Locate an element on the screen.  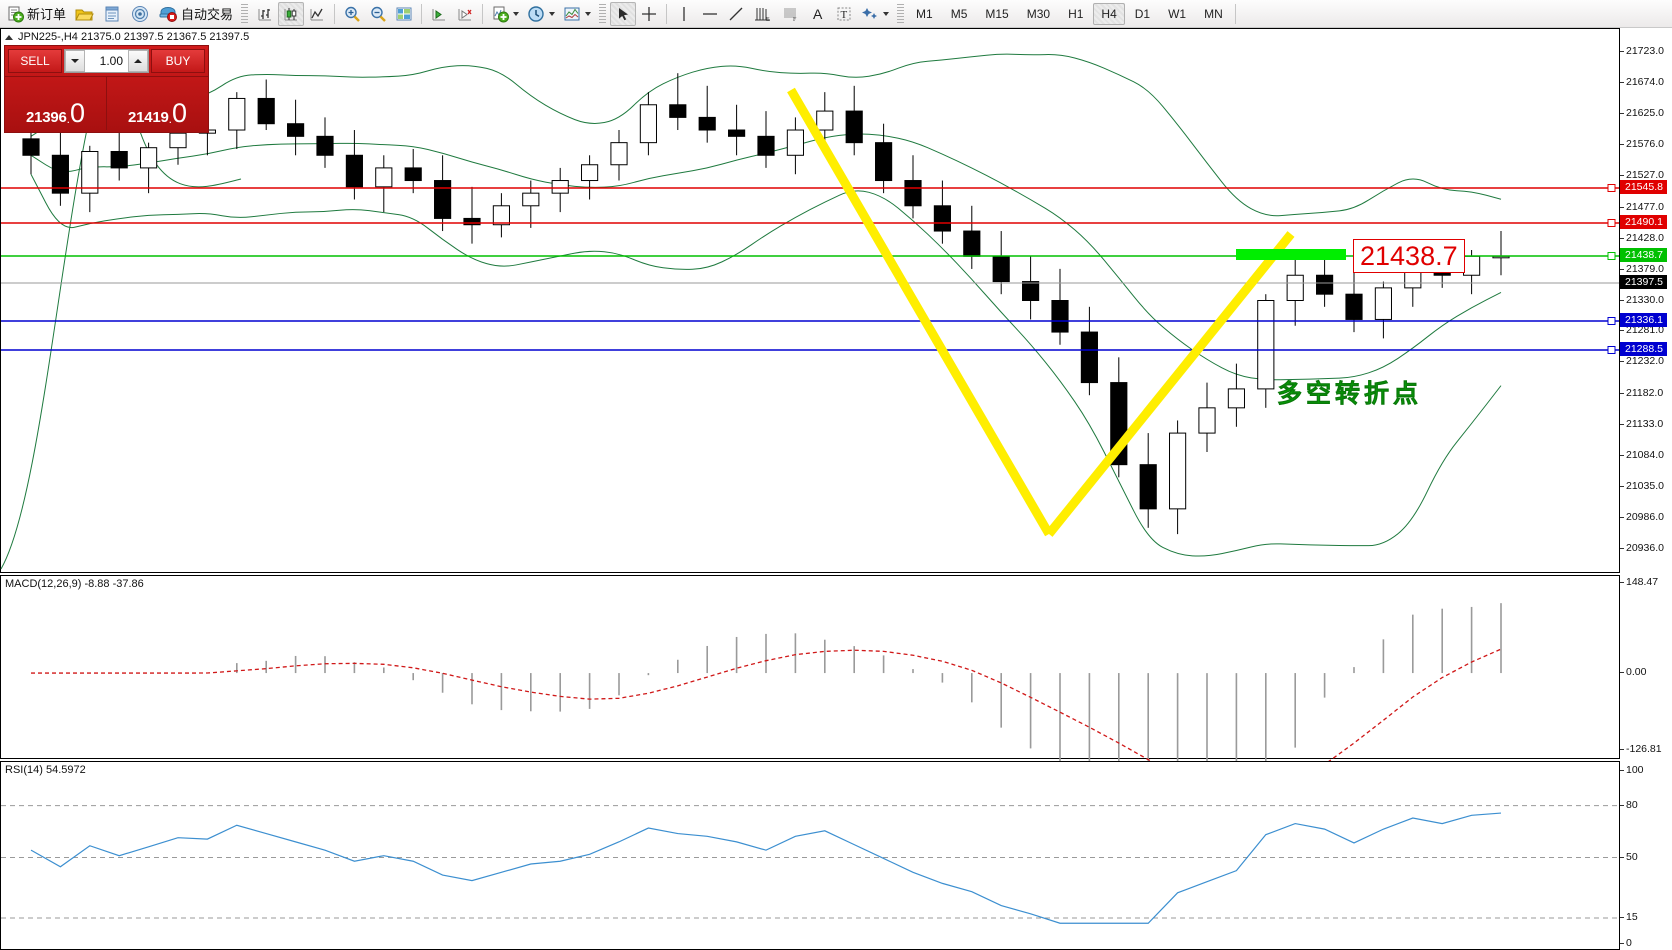
channel-tool-button: F is located at coordinates (791, 14).